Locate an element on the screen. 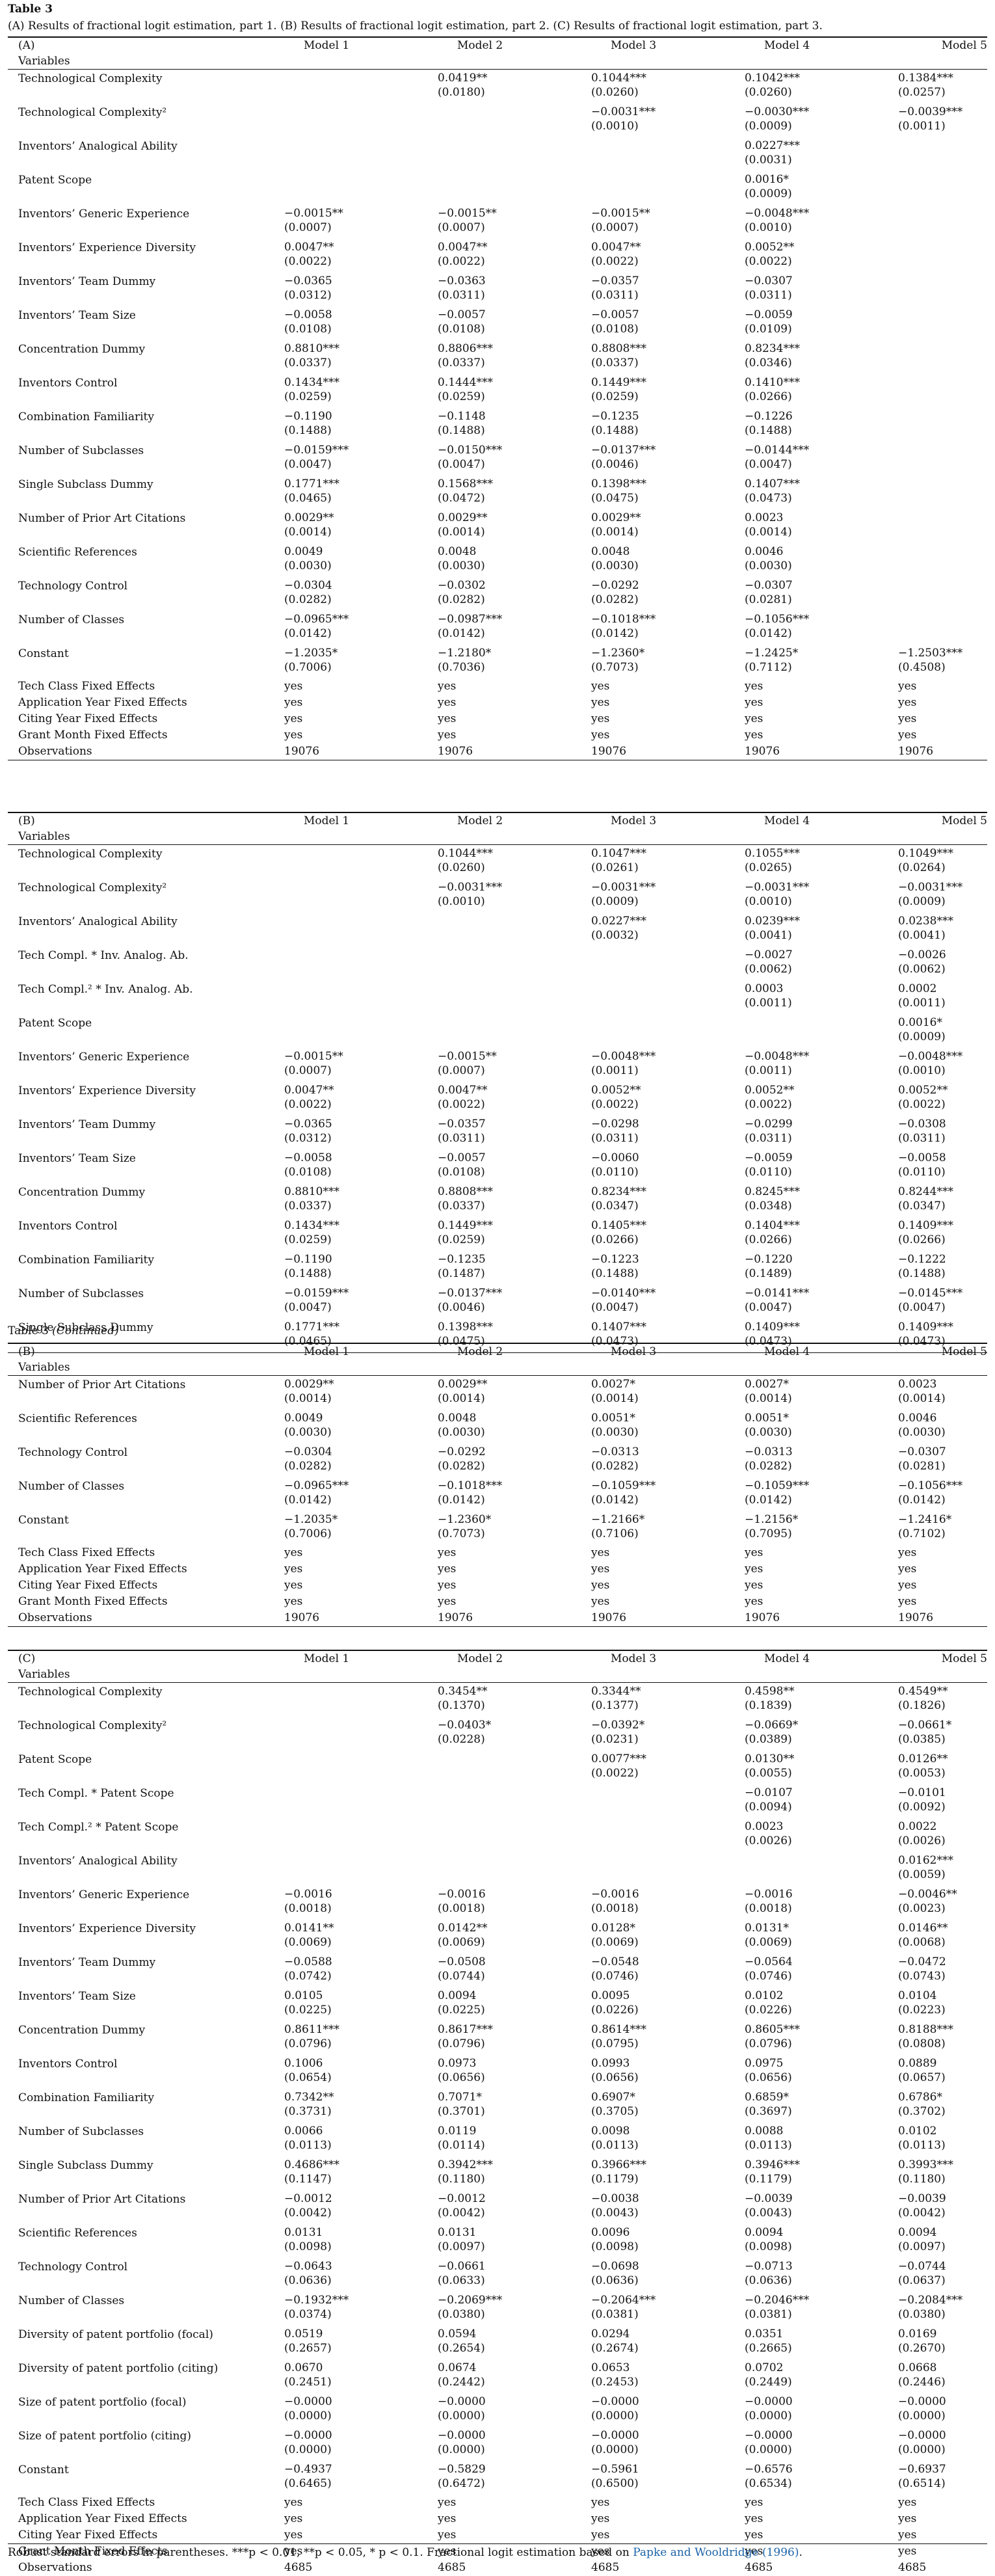 This screenshot has width=995, height=2576. footnote-citation-link: Papke and Wooldridge (1996) is located at coordinates (716, 2552).